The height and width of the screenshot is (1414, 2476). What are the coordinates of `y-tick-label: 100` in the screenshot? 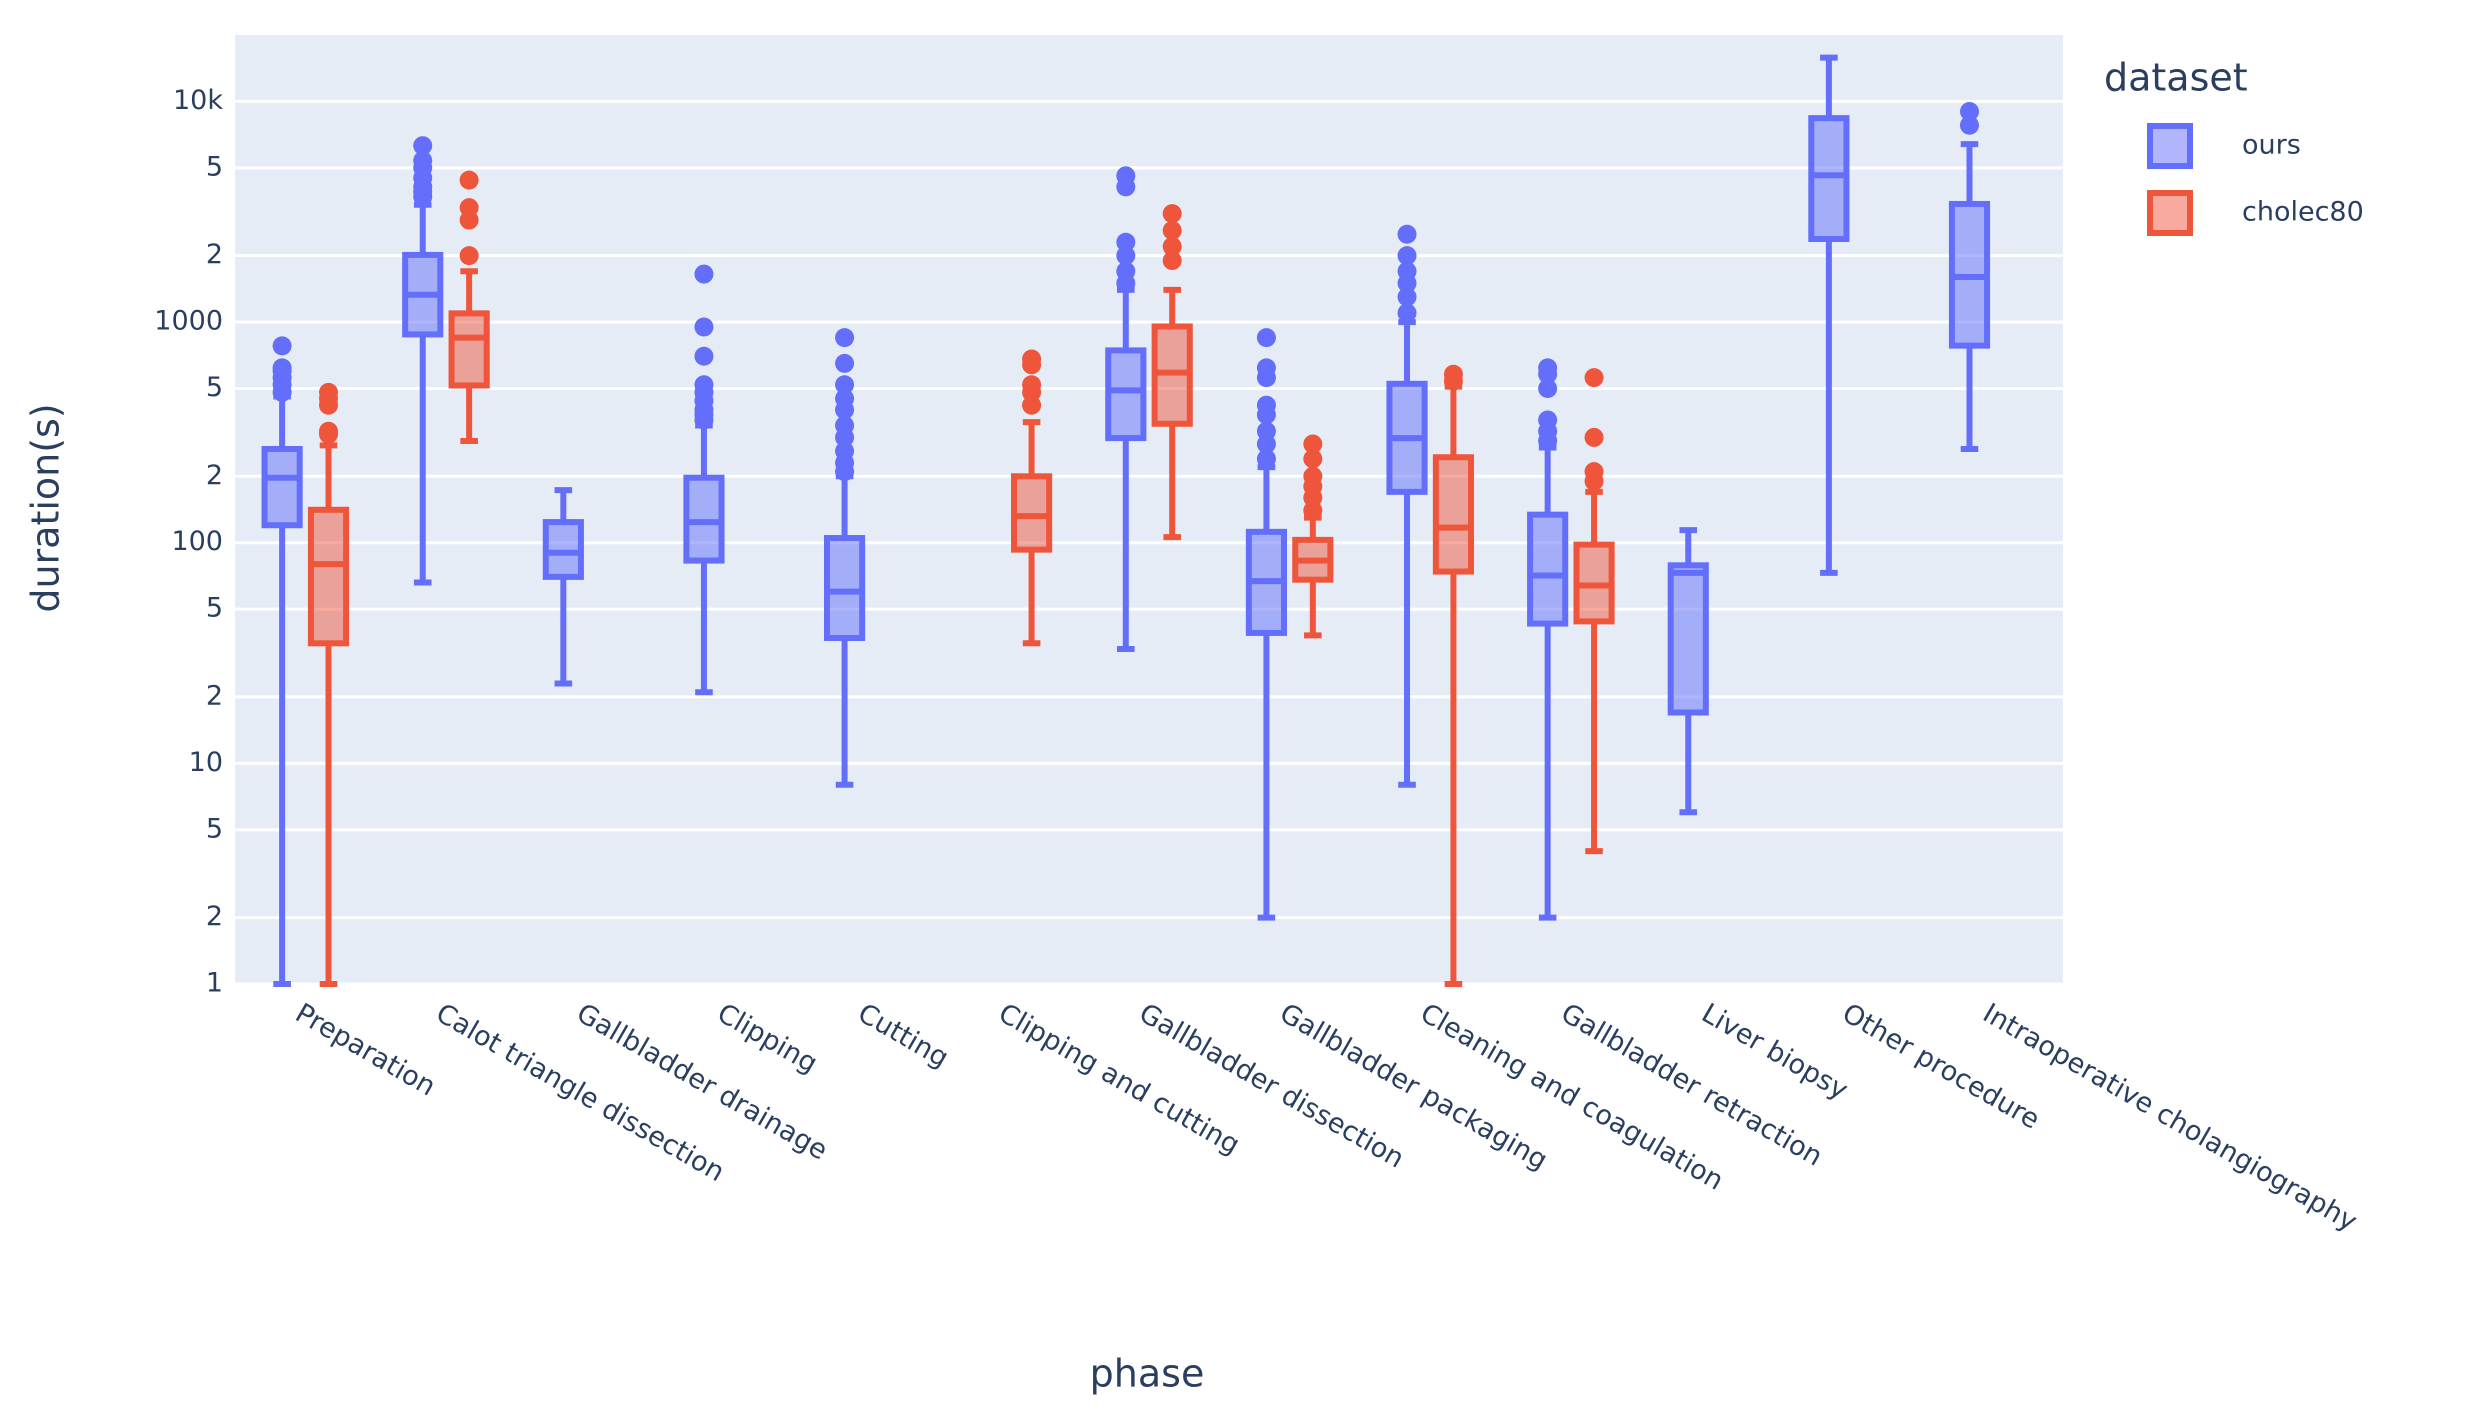 It's located at (197, 541).